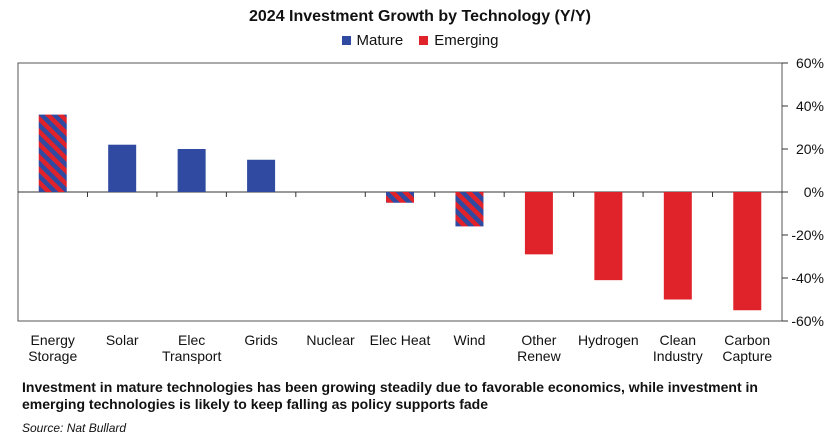  I want to click on x-tick-label-line: Capture, so click(747, 356).